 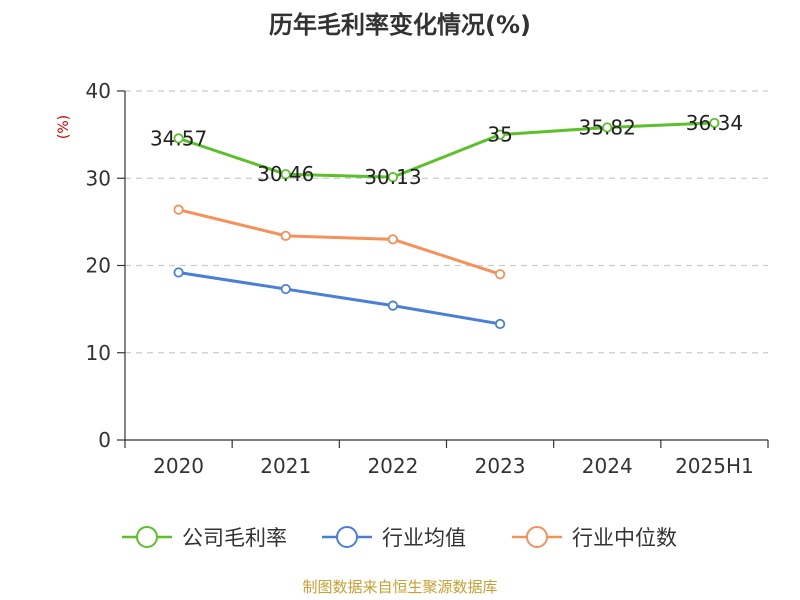 What do you see at coordinates (714, 466) in the screenshot?
I see `x-tick-label: 2025H1` at bounding box center [714, 466].